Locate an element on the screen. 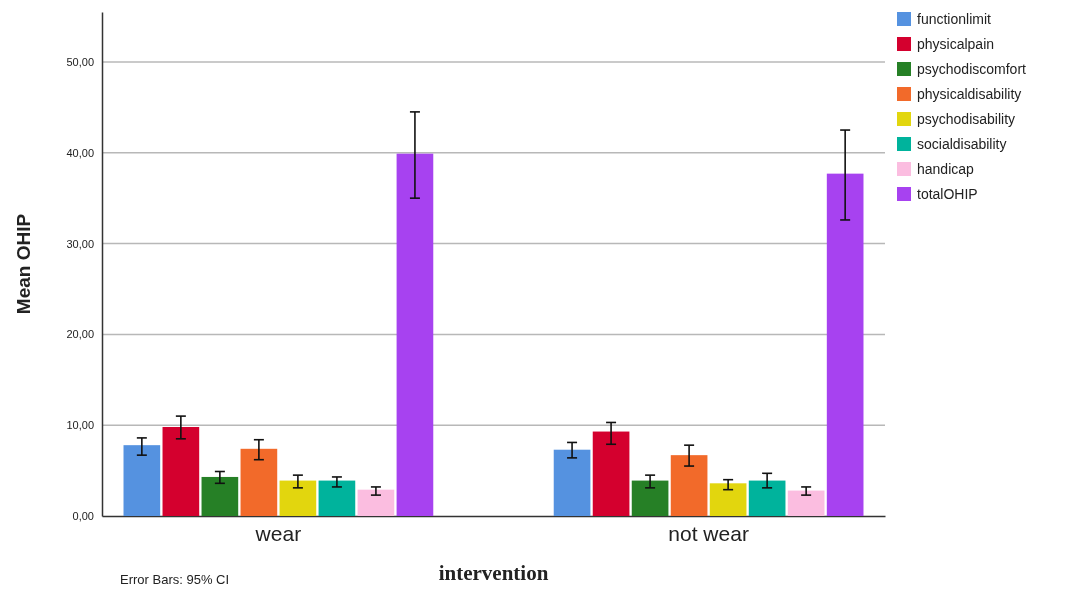 The image size is (1067, 592). text: Error Bars: 95% CI is located at coordinates (175, 579).